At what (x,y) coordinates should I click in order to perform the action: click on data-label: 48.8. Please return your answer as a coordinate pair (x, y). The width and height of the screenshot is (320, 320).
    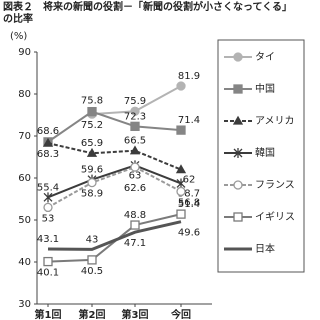
    Looking at the image, I should click on (135, 215).